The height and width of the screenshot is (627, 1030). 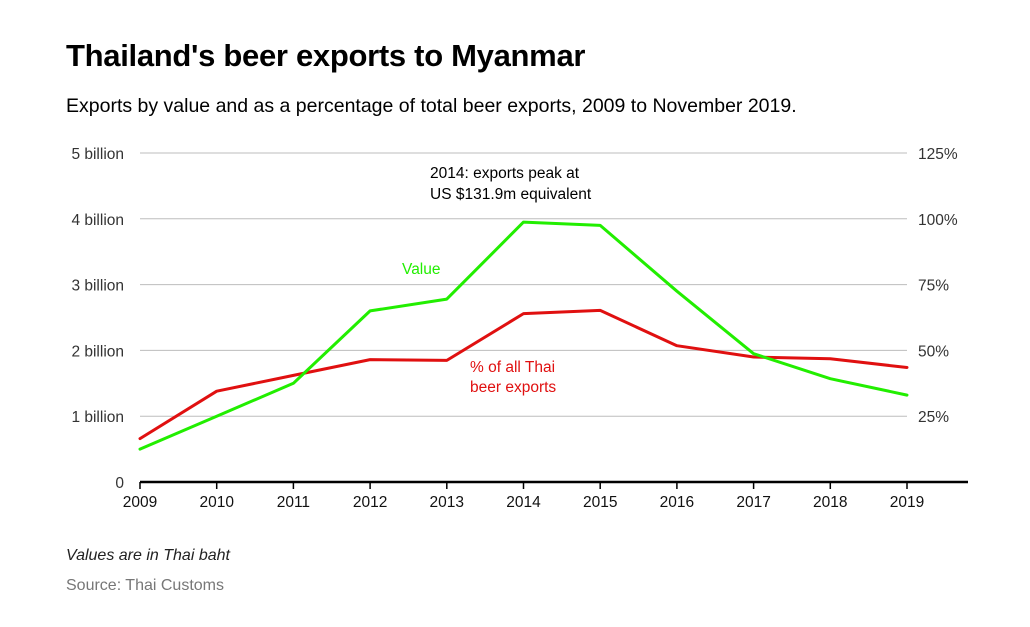 I want to click on x-tick-label: 2017, so click(x=753, y=502).